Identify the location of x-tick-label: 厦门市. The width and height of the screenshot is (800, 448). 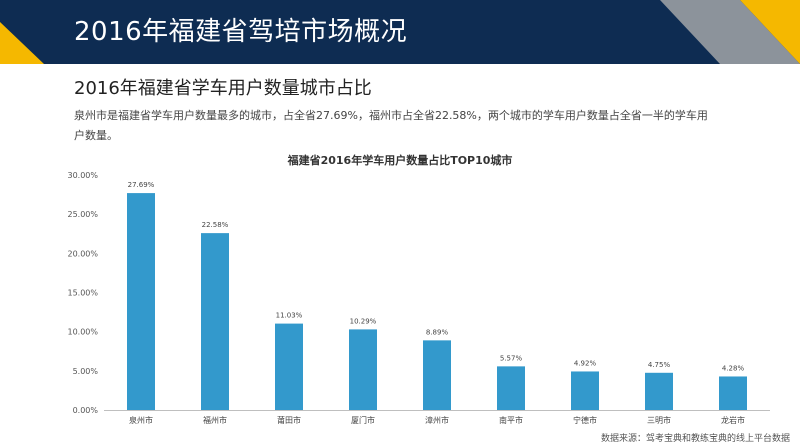
(363, 420).